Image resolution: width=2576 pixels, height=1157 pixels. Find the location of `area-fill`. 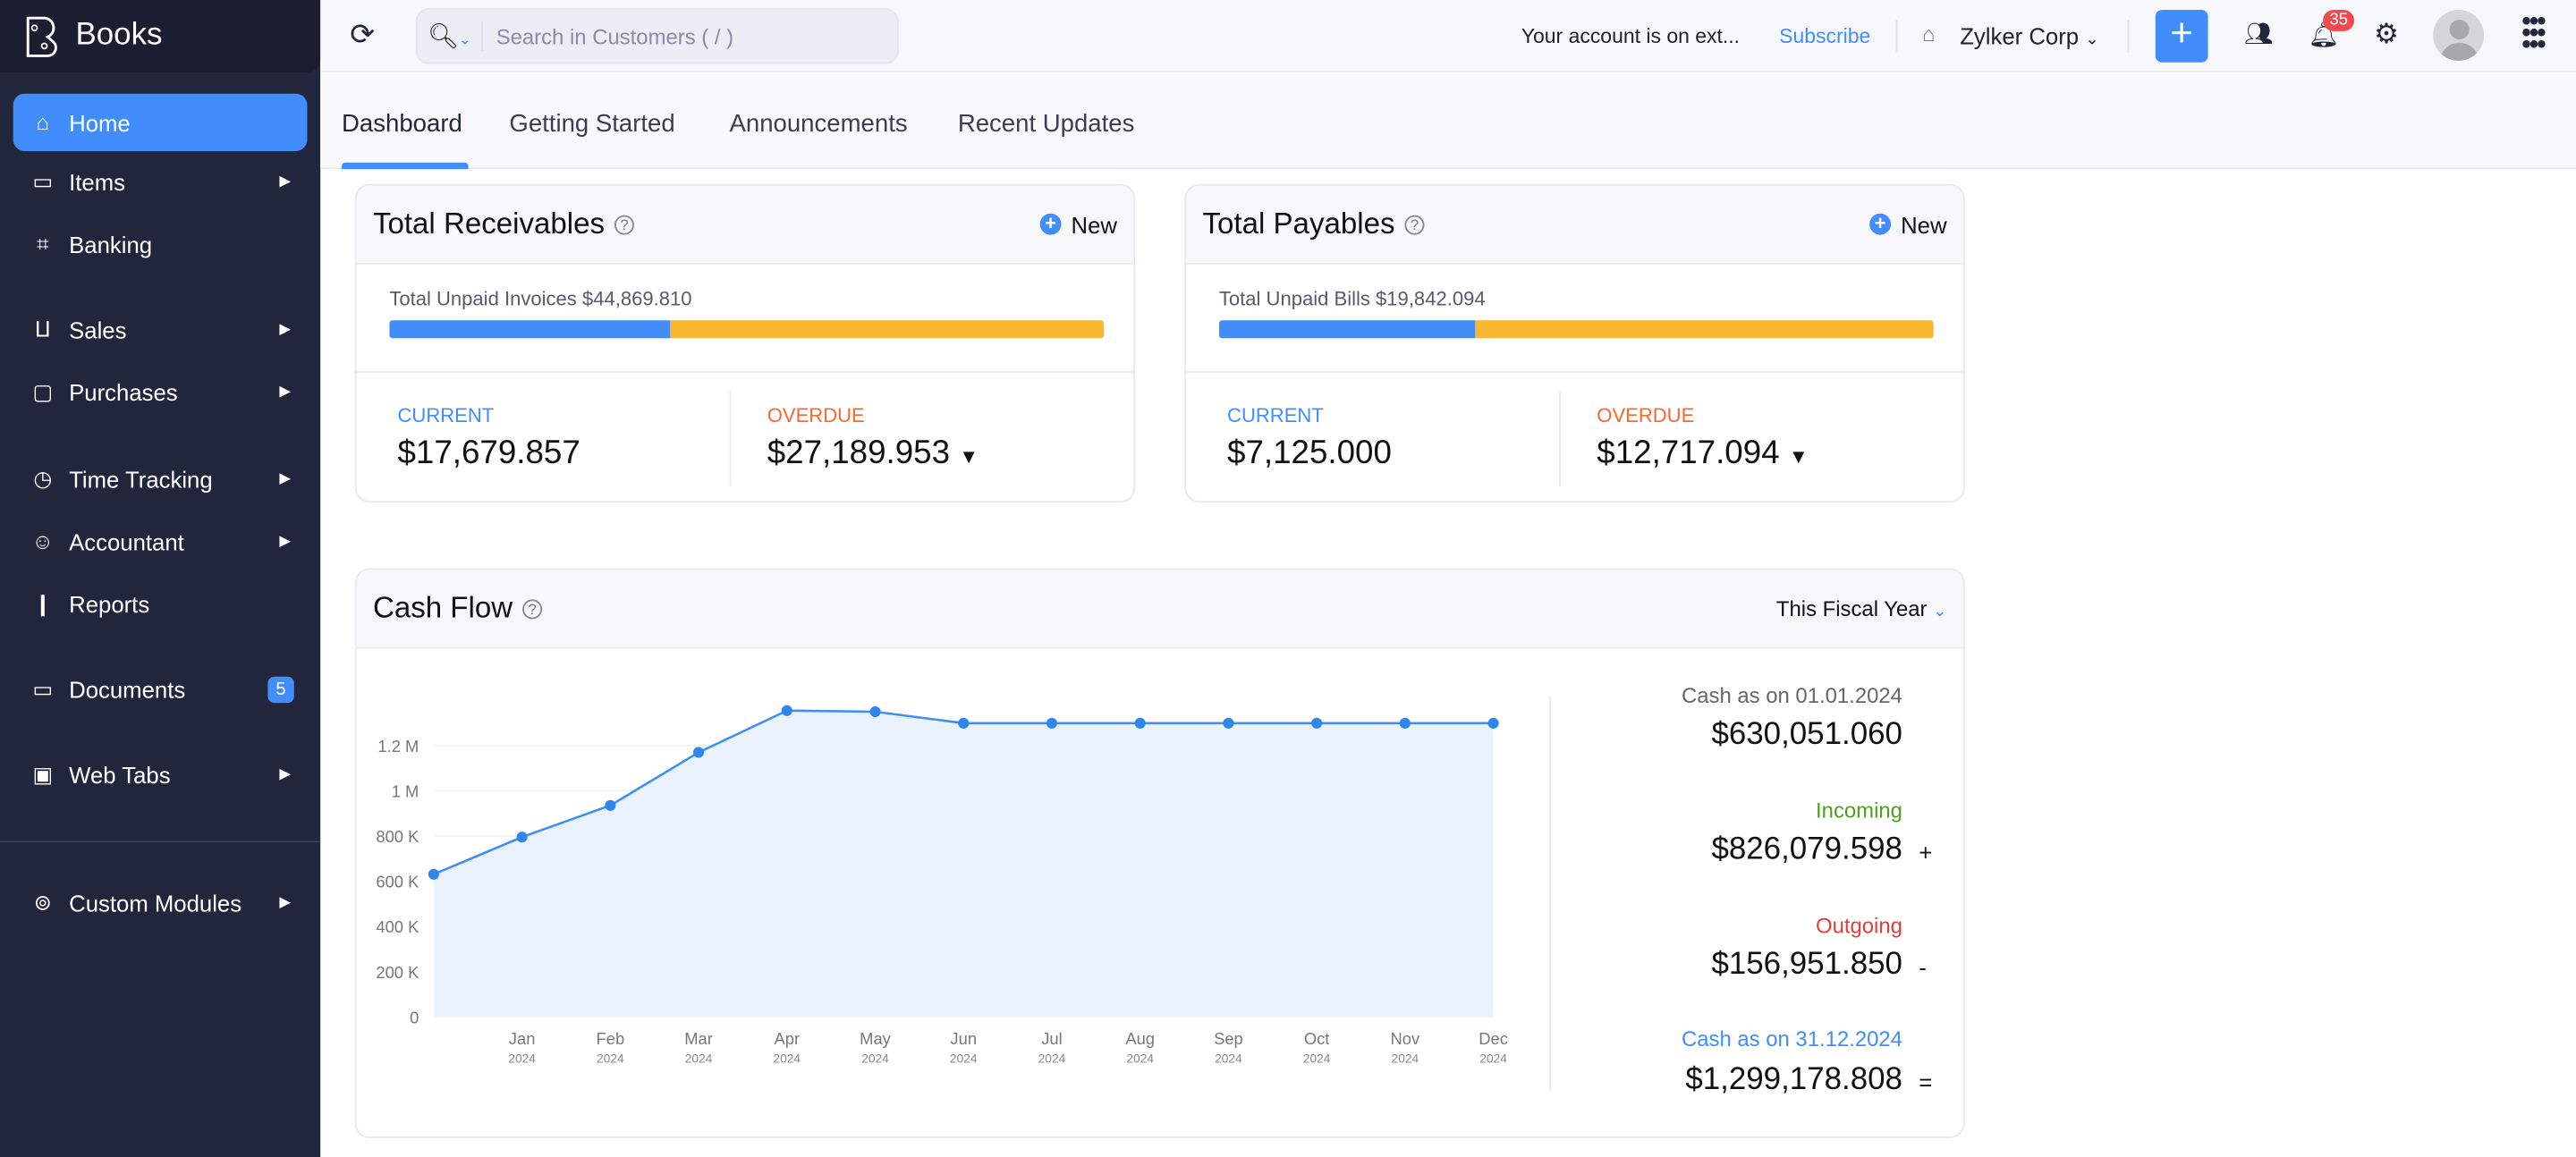

area-fill is located at coordinates (963, 863).